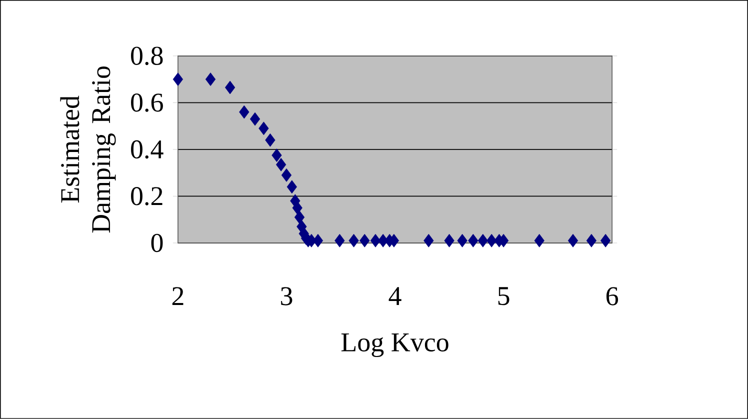 The image size is (748, 419). I want to click on x-tick-label: 6, so click(612, 296).